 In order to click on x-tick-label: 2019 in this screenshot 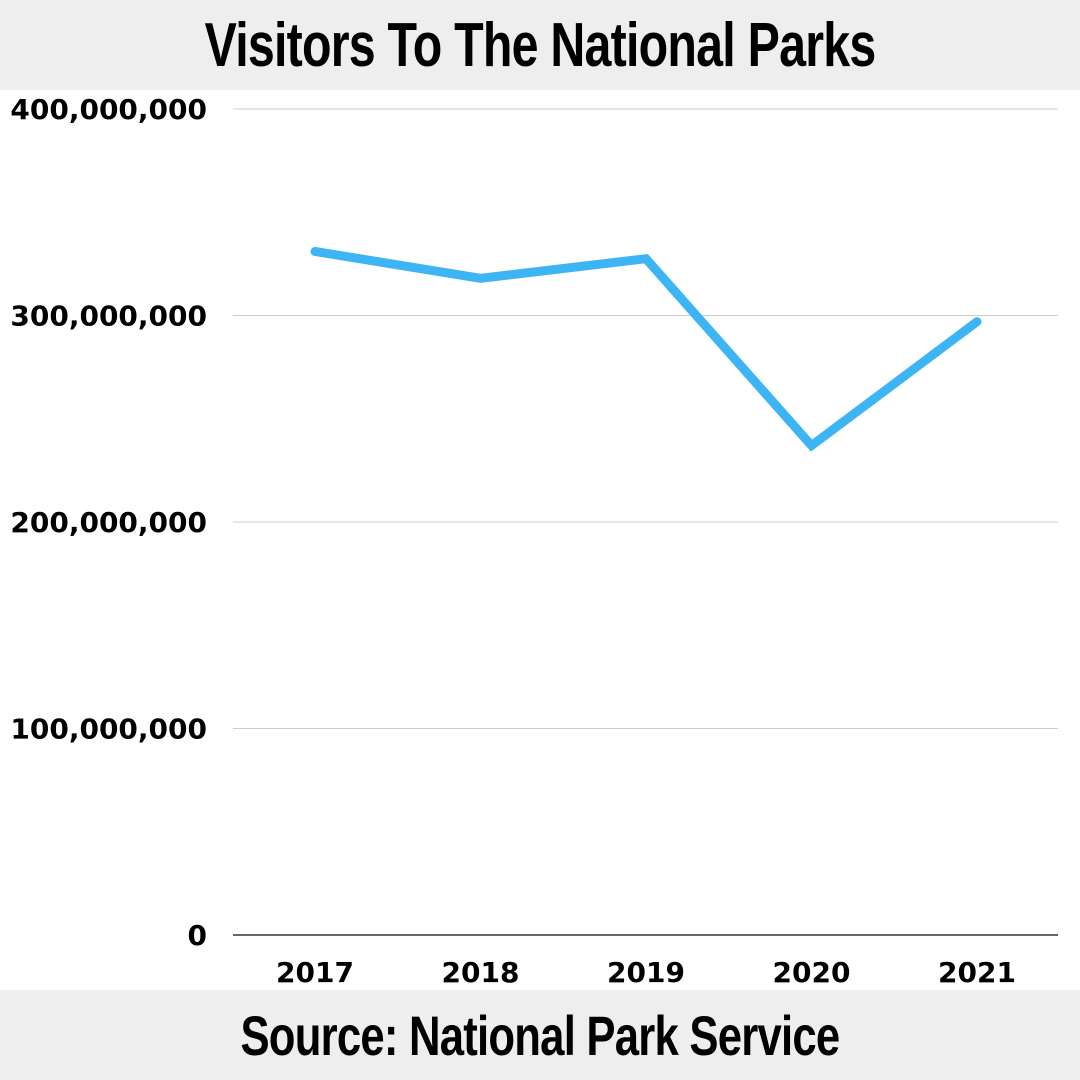, I will do `click(646, 972)`.